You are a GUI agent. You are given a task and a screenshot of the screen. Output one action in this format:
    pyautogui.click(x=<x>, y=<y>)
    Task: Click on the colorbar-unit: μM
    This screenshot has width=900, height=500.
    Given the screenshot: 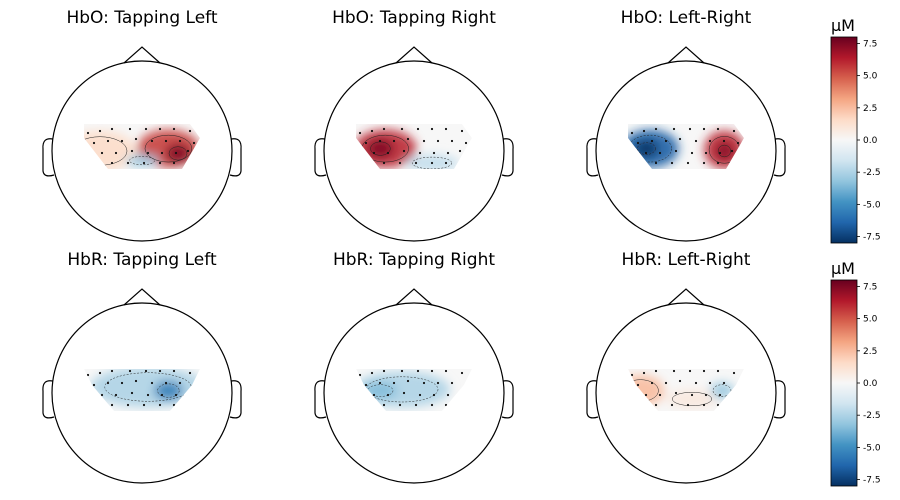 What is the action you would take?
    pyautogui.click(x=843, y=268)
    